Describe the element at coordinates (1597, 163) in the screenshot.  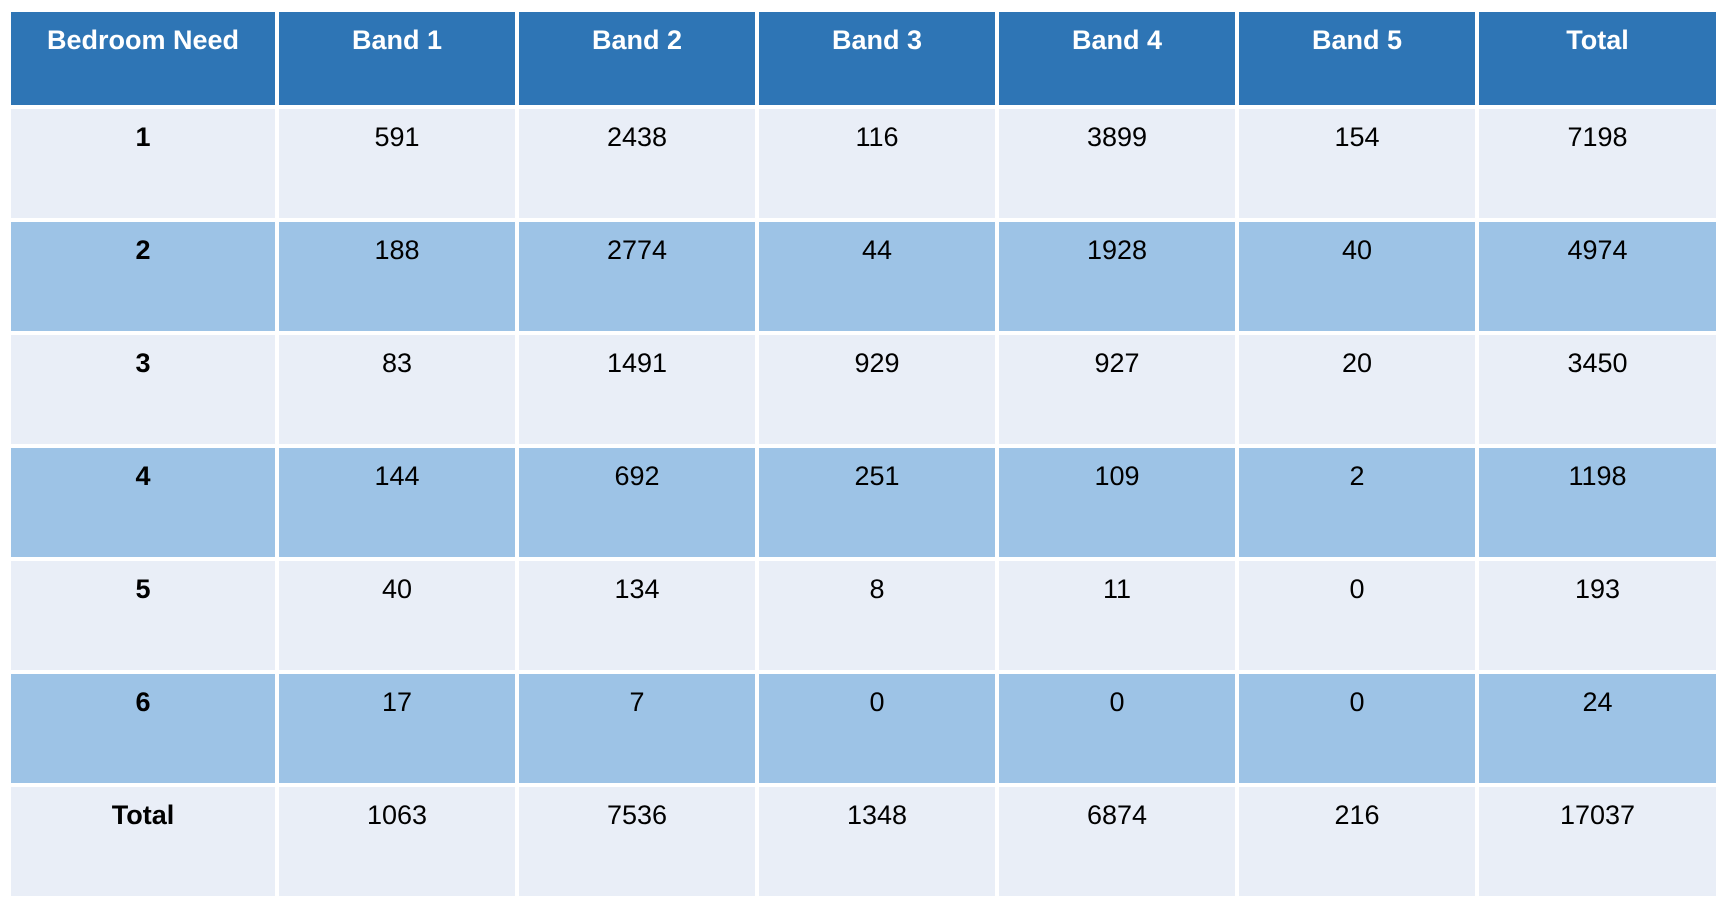
I see `data-cell: 7198` at that location.